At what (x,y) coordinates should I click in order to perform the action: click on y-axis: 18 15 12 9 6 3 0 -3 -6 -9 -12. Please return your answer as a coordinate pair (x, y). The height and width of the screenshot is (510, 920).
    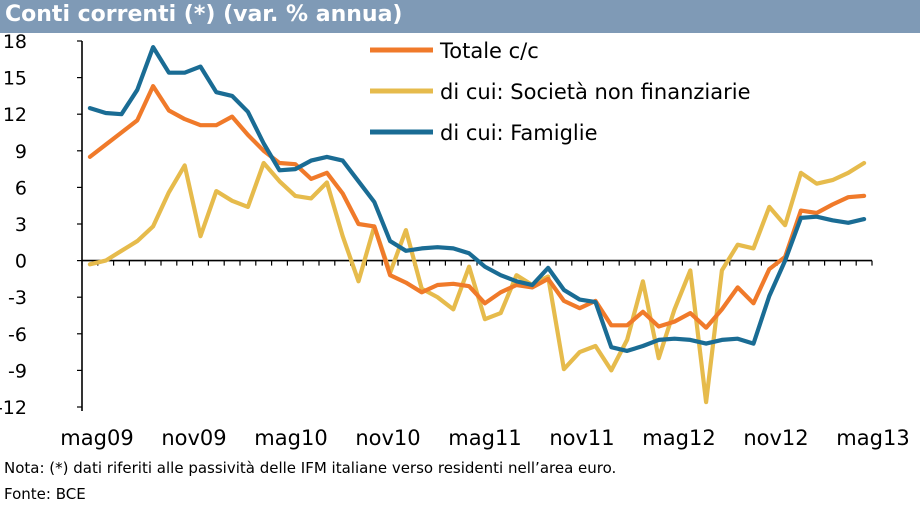
    Looking at the image, I should click on (13, 226).